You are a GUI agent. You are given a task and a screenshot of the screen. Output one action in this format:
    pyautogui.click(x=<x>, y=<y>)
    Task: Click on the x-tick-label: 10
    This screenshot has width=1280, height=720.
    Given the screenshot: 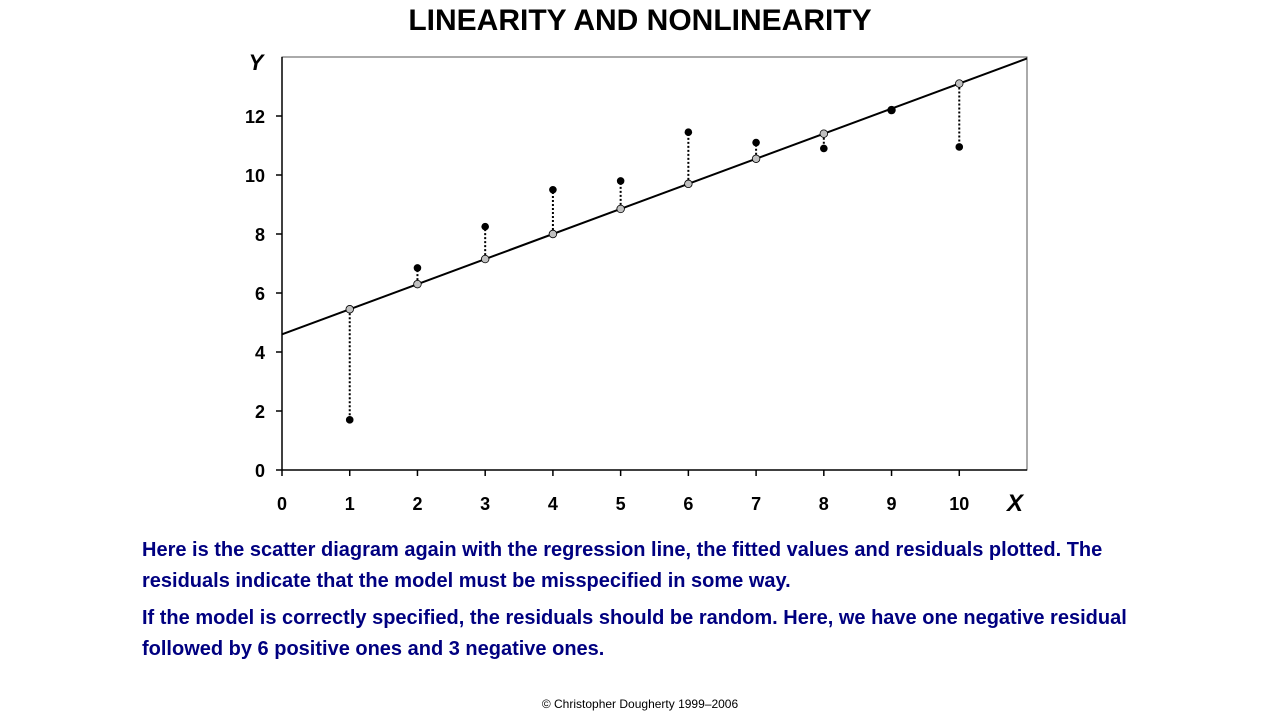 What is the action you would take?
    pyautogui.click(x=959, y=504)
    